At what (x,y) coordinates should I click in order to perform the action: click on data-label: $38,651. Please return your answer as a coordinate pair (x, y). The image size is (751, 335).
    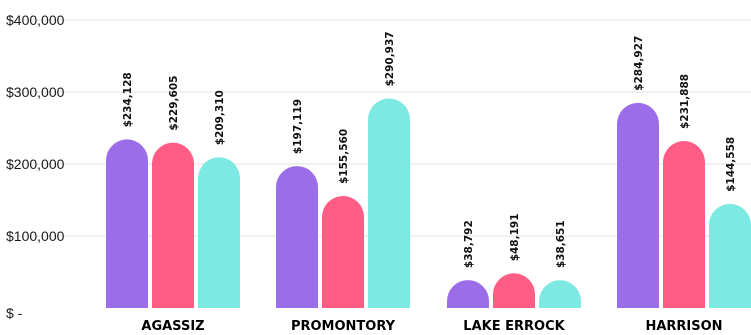
    Looking at the image, I should click on (561, 244).